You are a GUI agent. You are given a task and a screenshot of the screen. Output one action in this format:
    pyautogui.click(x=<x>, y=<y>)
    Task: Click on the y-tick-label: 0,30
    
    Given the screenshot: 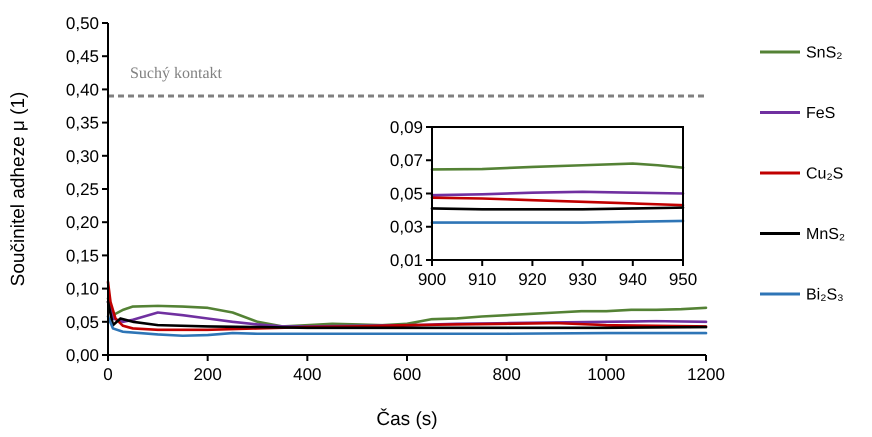 What is the action you would take?
    pyautogui.click(x=82, y=156)
    